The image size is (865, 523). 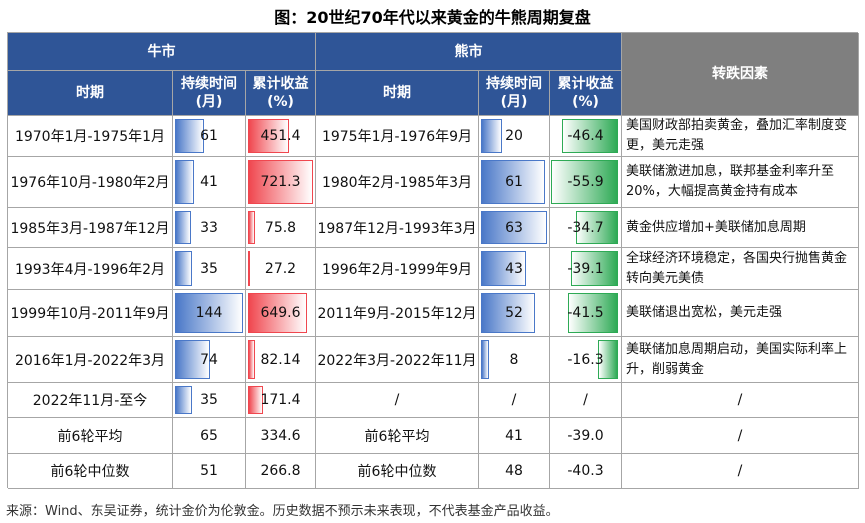 I want to click on cell-text: 27.2, so click(x=280, y=268).